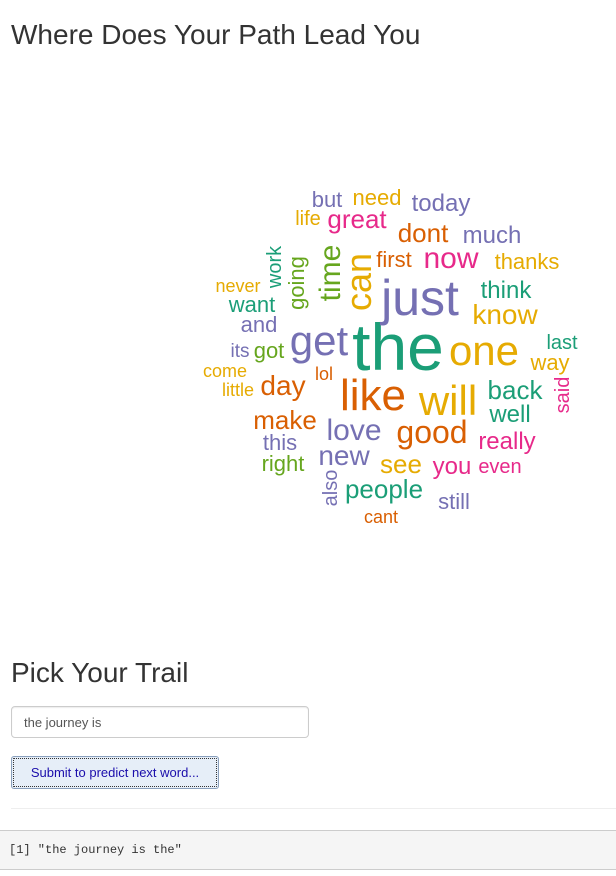  I want to click on word-cloud-word-know: know, so click(505, 314).